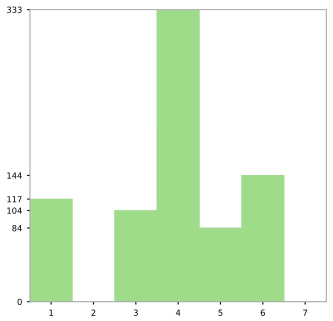  What do you see at coordinates (178, 313) in the screenshot?
I see `x-tick-label: 4` at bounding box center [178, 313].